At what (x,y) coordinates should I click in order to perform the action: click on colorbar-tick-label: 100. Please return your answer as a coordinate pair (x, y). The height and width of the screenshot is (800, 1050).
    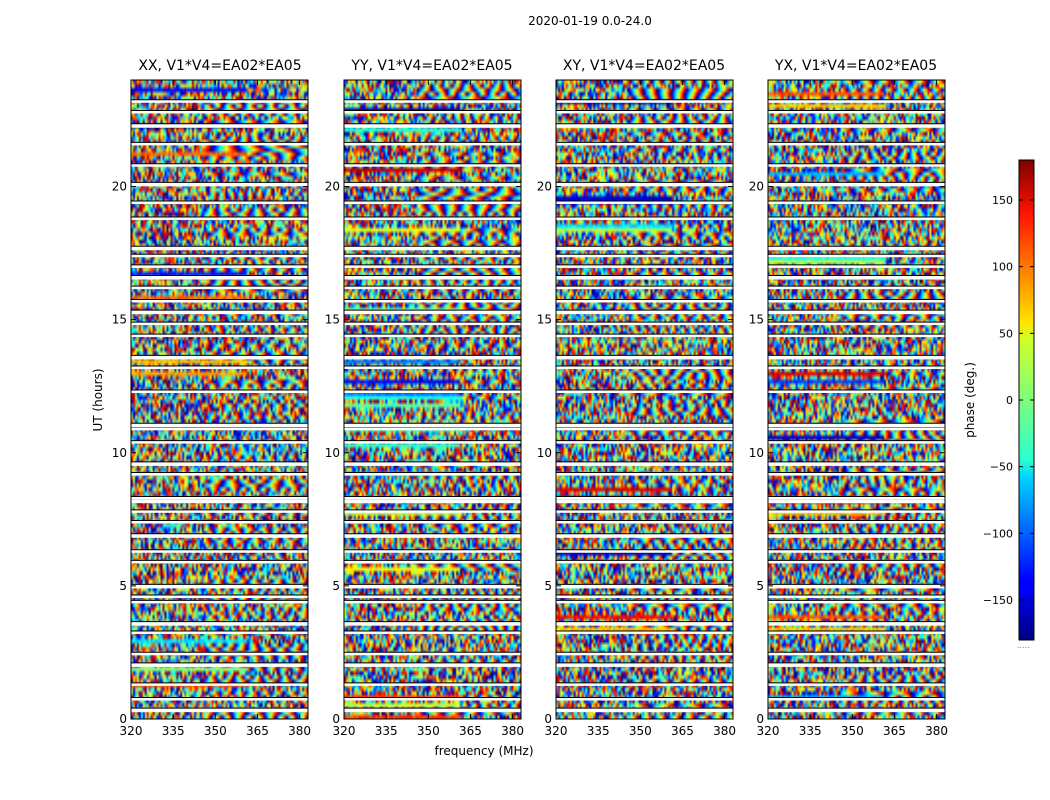
    Looking at the image, I should click on (1002, 267).